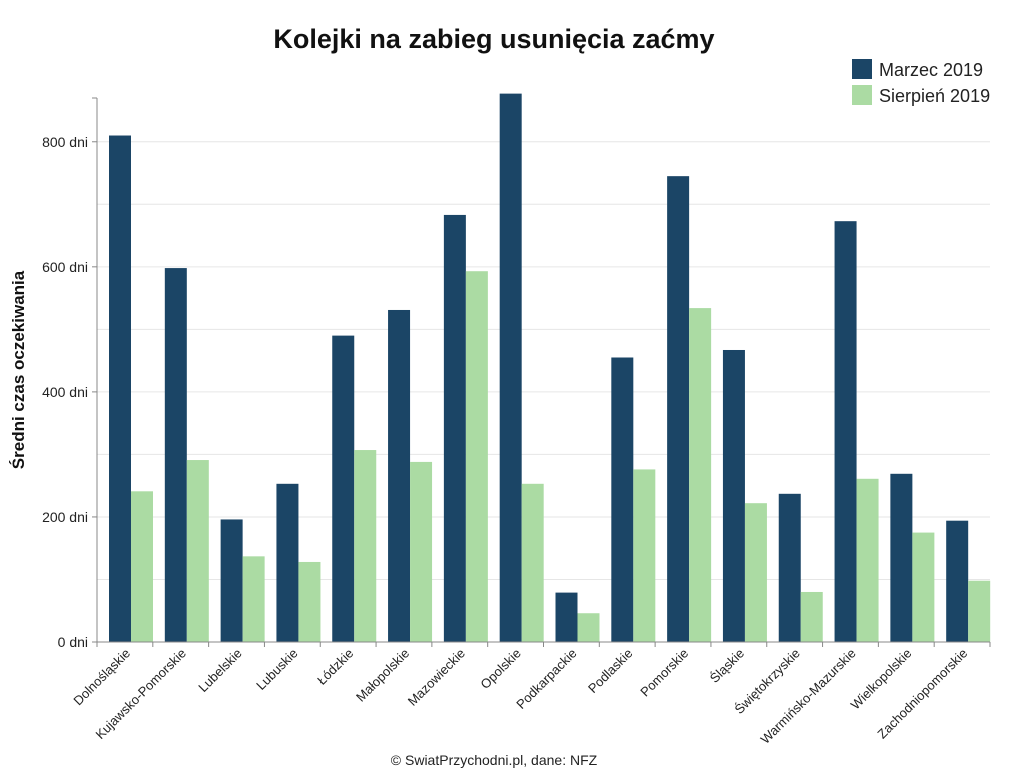 Image resolution: width=1024 pixels, height=777 pixels. What do you see at coordinates (862, 95) in the screenshot?
I see `legend-swatch-sierpien` at bounding box center [862, 95].